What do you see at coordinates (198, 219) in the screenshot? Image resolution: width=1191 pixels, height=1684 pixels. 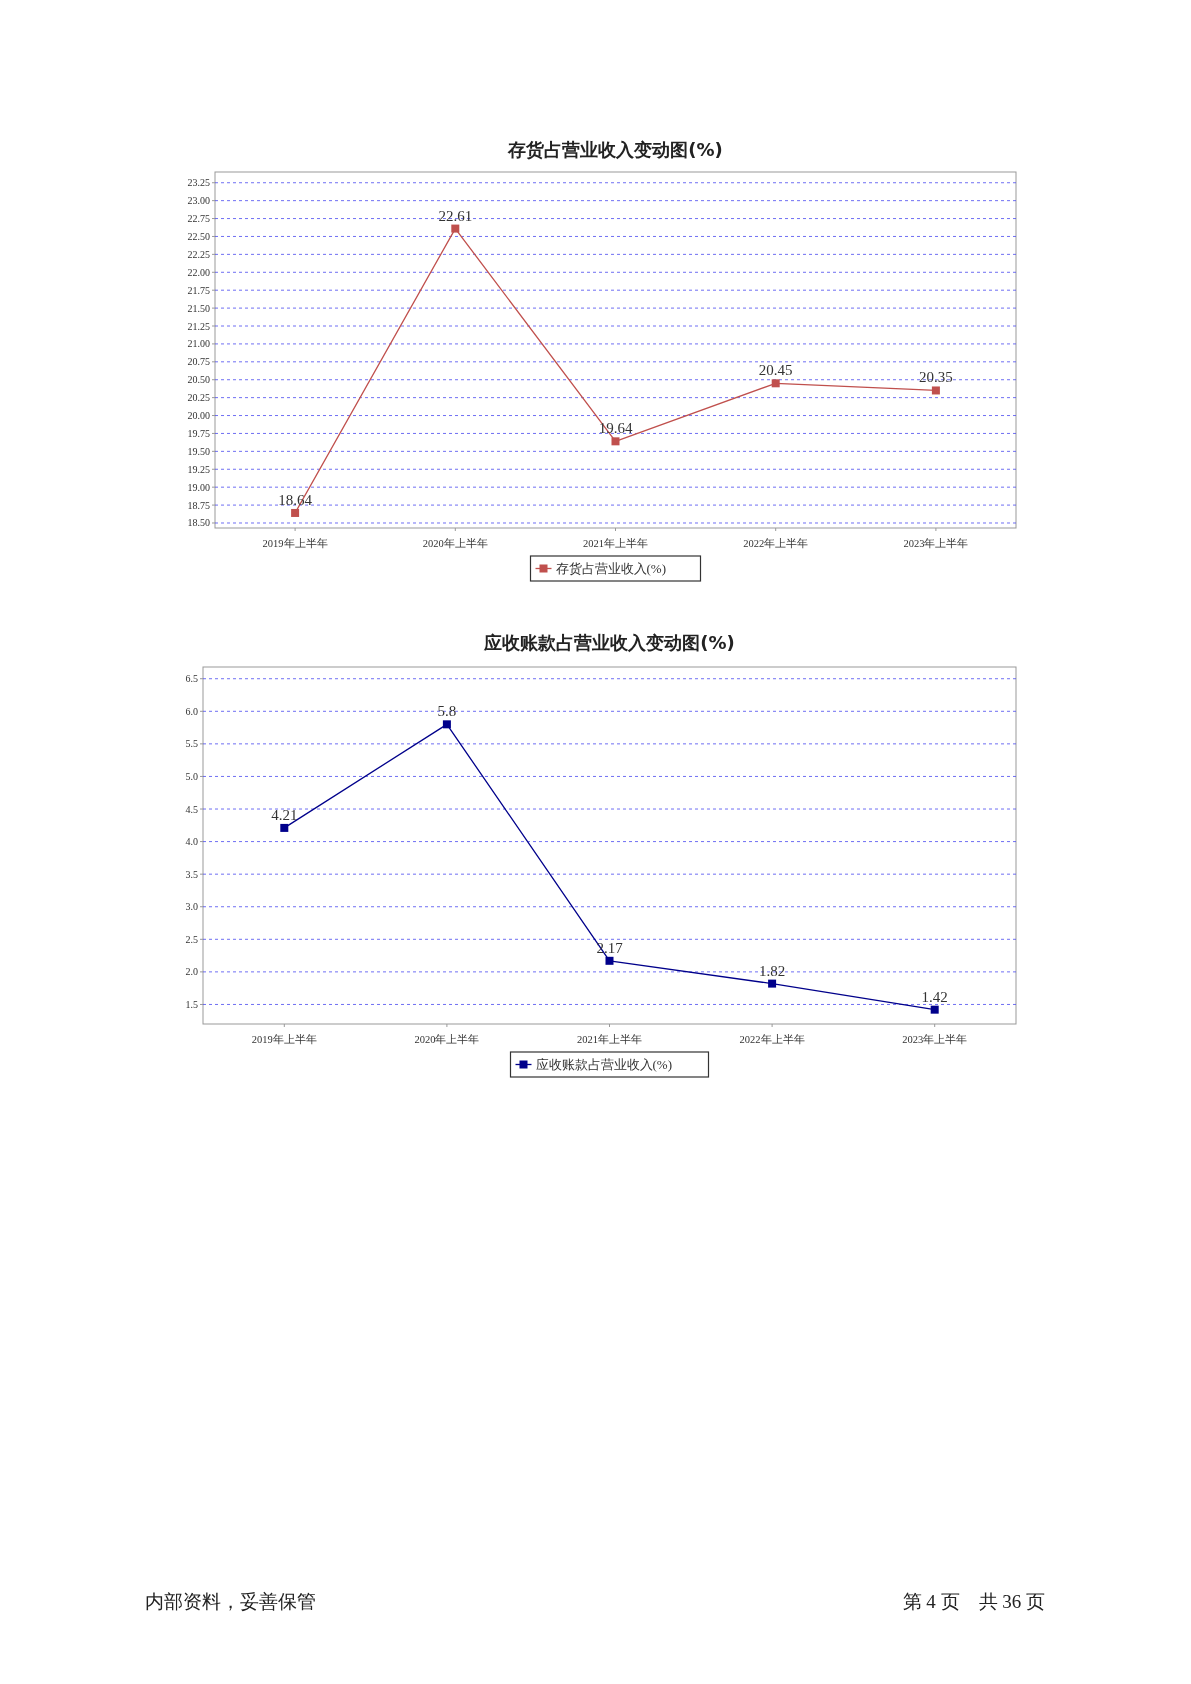 I see `y-tick-label: 22.75` at bounding box center [198, 219].